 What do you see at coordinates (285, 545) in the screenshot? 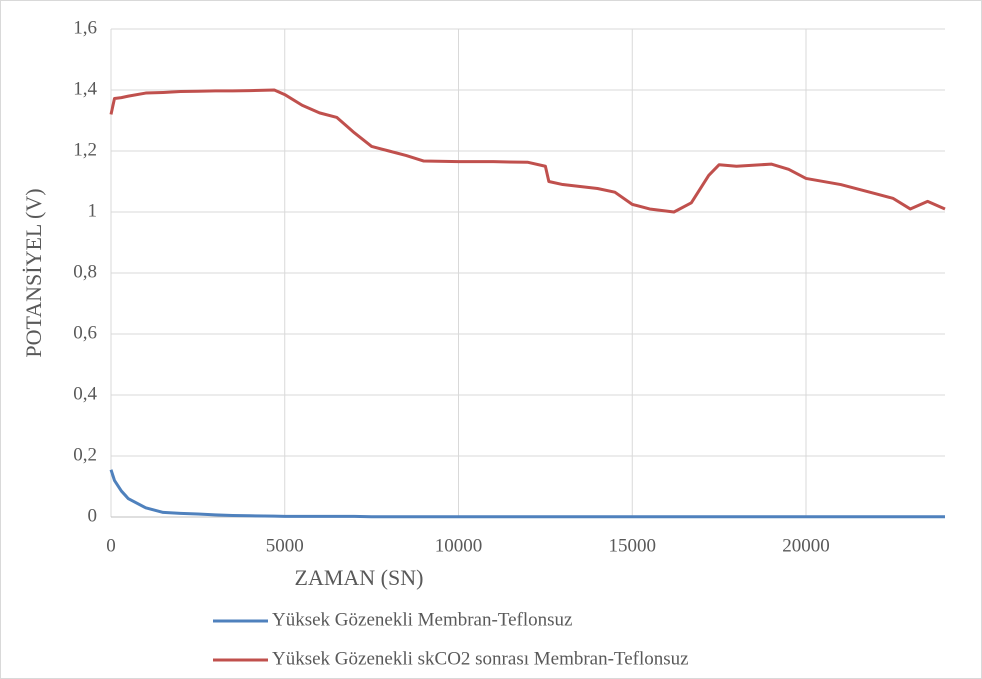
I see `x-tick-label: 5000` at bounding box center [285, 545].